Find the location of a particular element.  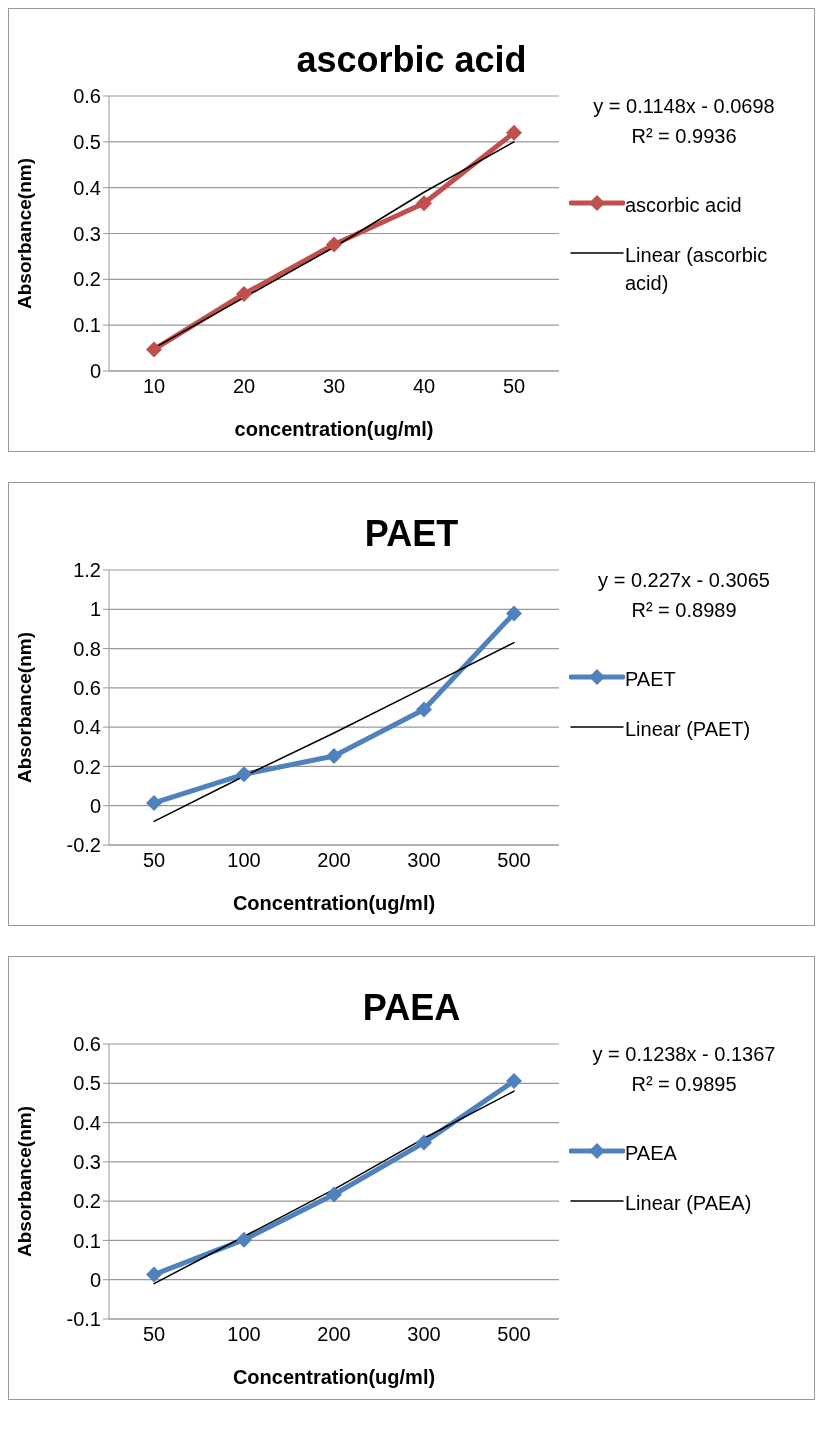

x-tick-label: 10 is located at coordinates (154, 386).